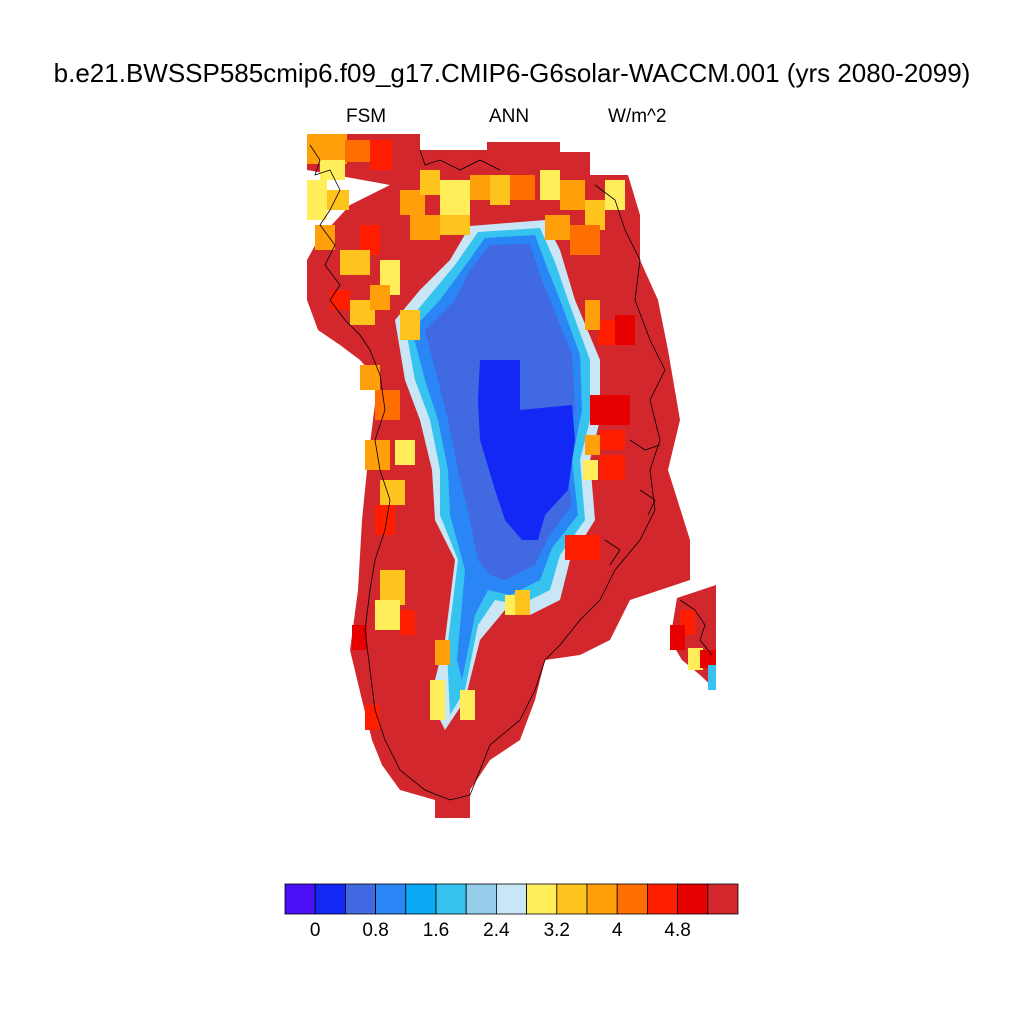  I want to click on colorbar-boxes, so click(511, 899).